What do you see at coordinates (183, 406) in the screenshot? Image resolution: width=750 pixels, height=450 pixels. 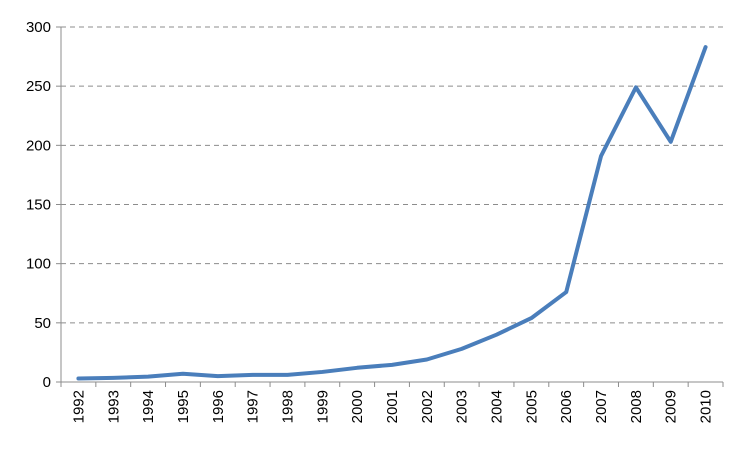 I see `x-tick-label: 1995` at bounding box center [183, 406].